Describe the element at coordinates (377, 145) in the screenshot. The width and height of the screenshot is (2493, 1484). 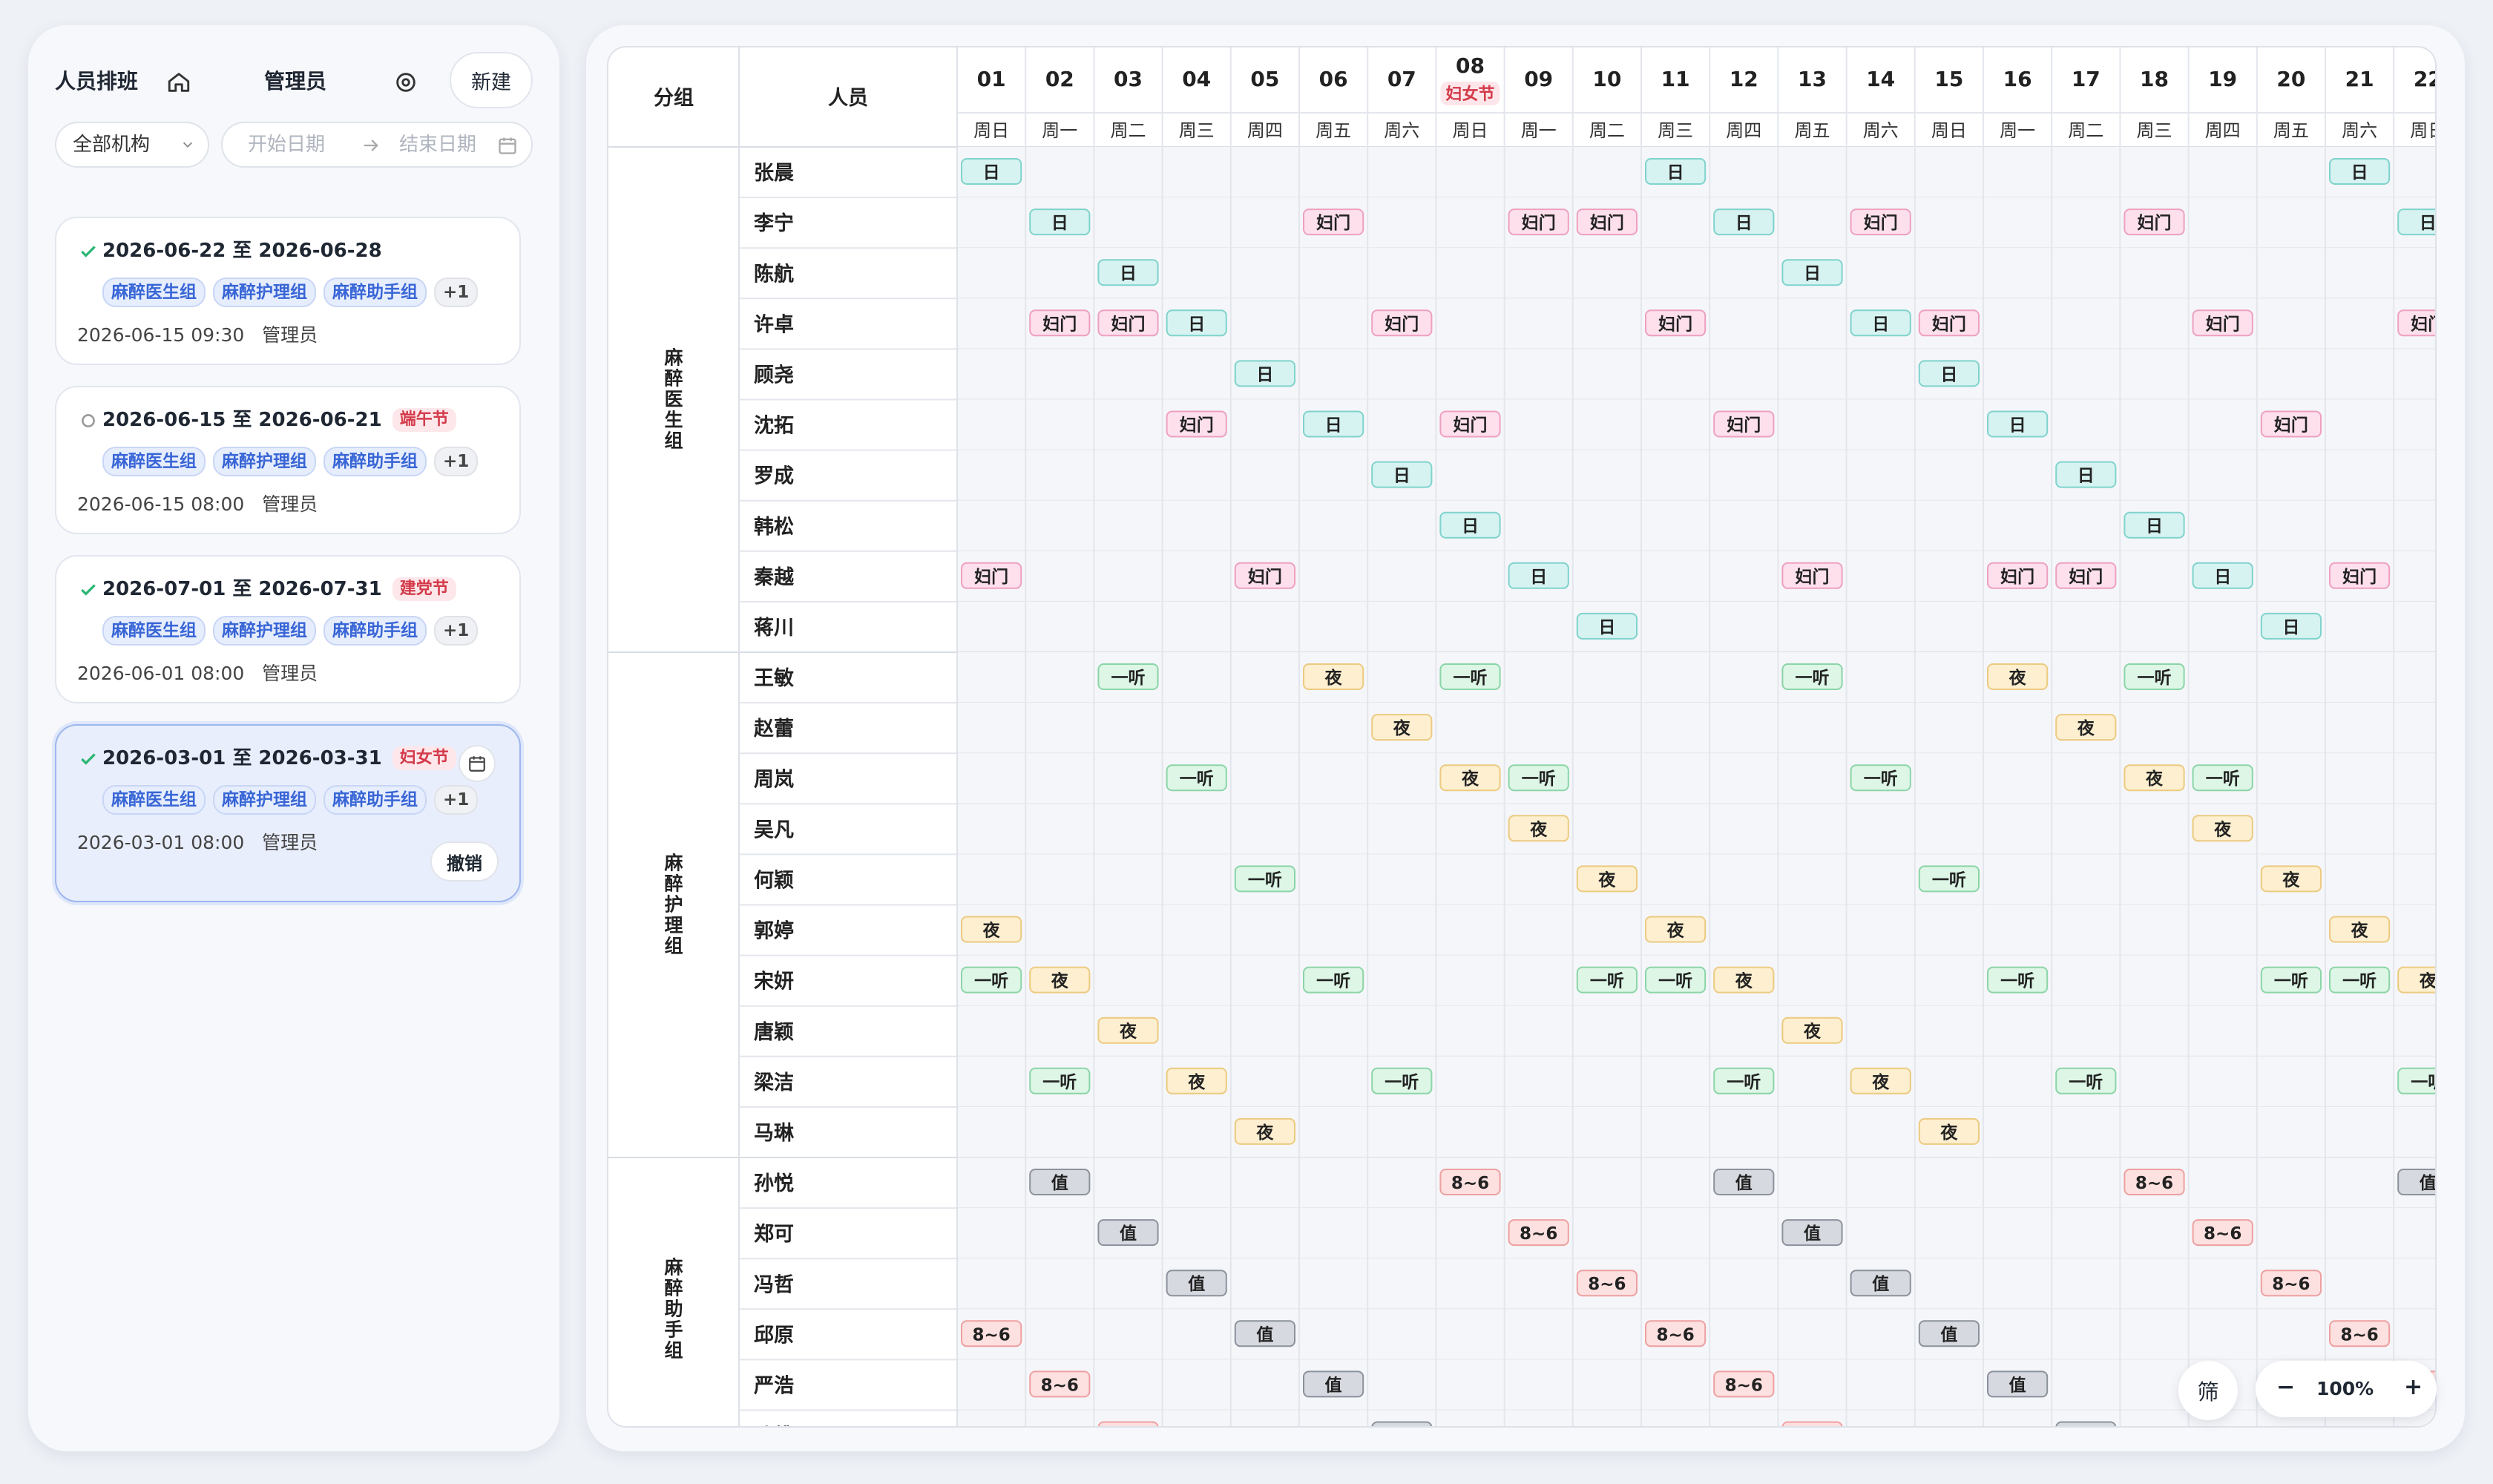
I see `date-range-picker: 开始日期 结束日期` at that location.